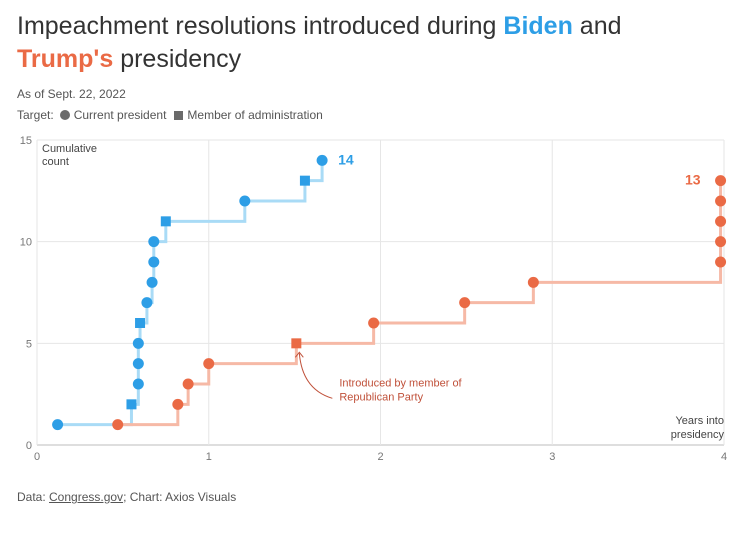 The image size is (747, 534). I want to click on x-axis-title-line: presidency, so click(698, 435).